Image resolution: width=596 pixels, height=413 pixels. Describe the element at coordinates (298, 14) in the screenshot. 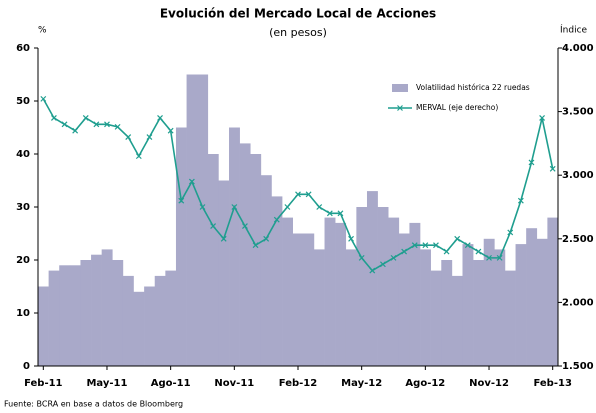

I see `chart-title: Evolución del Mercado Local de Acciones` at that location.